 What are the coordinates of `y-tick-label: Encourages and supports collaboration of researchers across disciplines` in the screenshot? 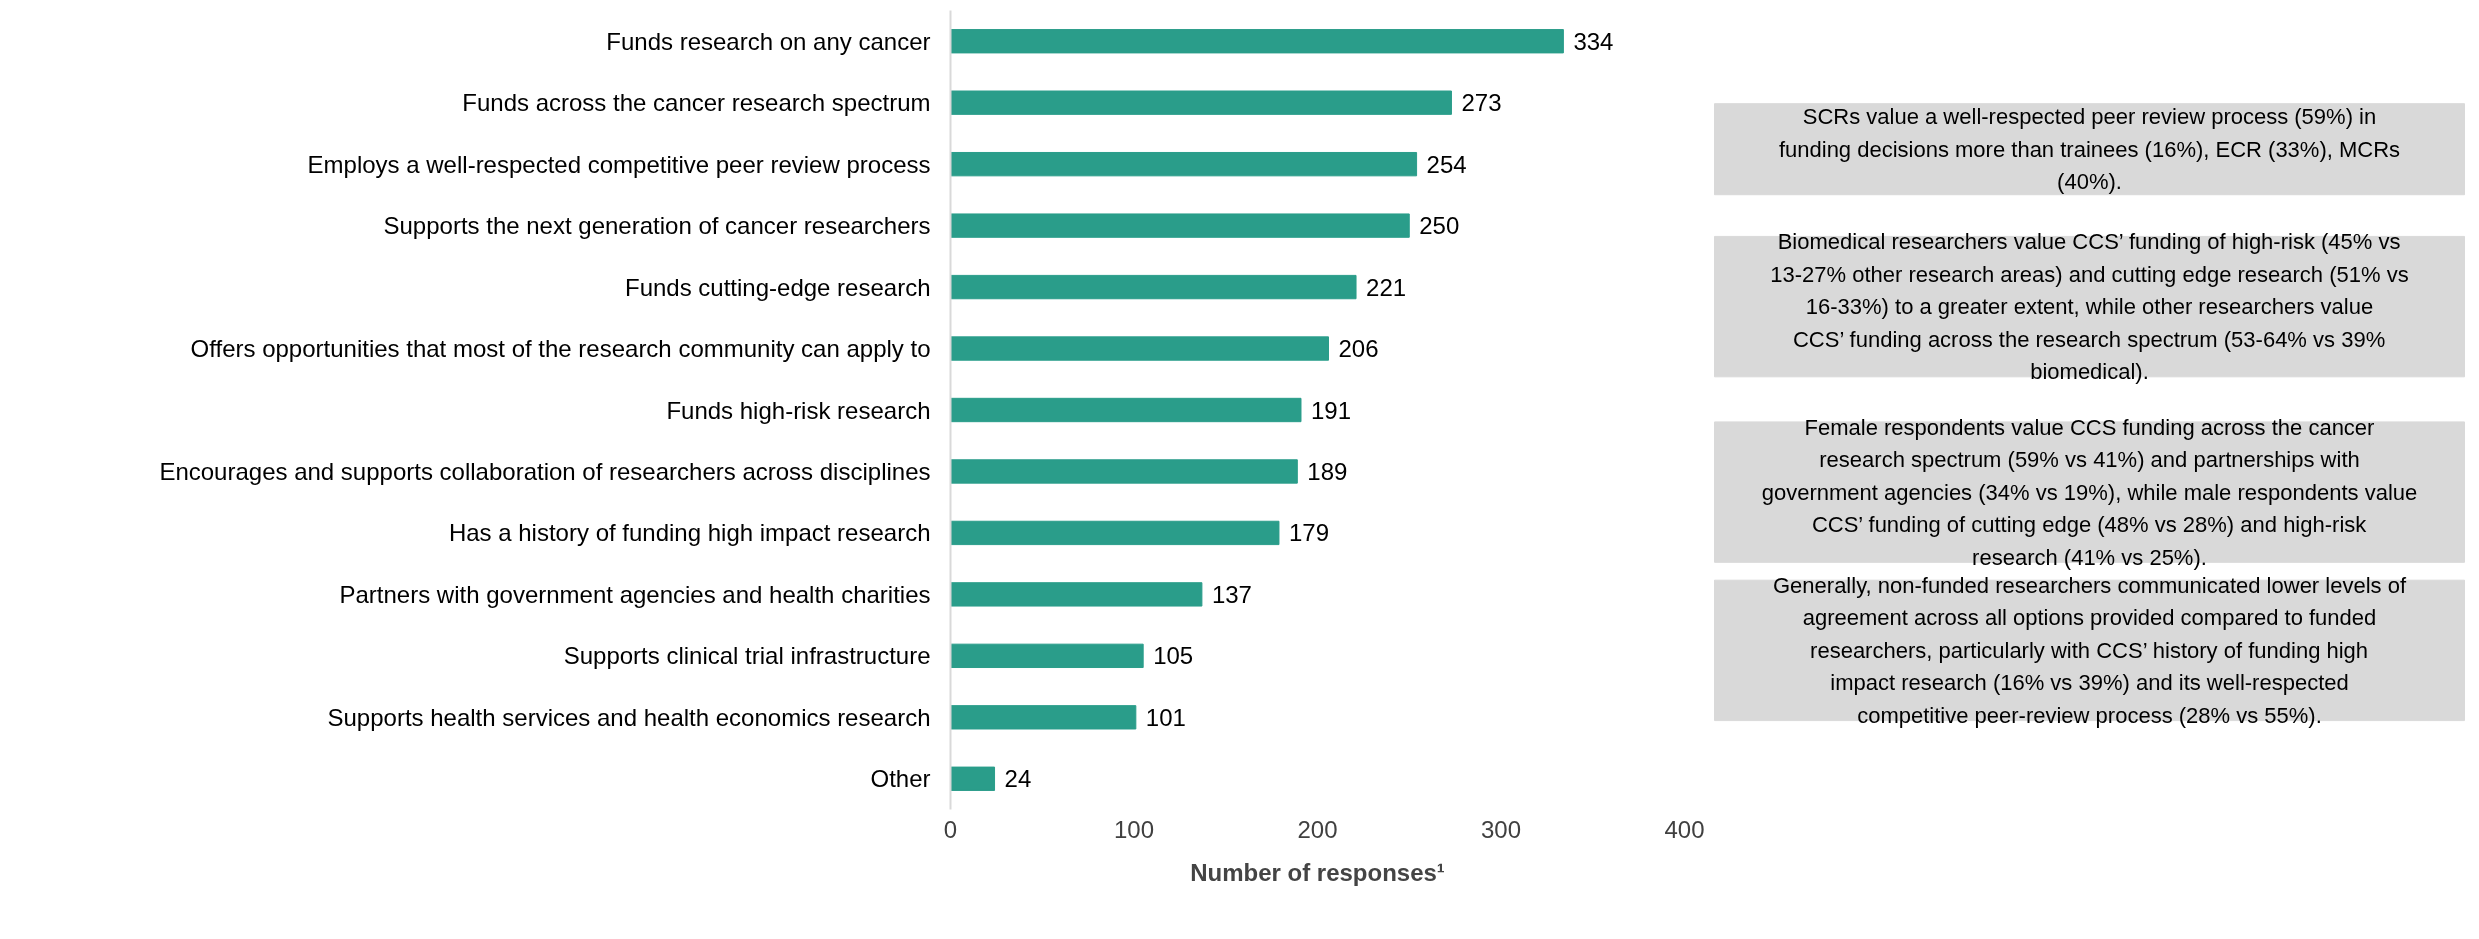 It's located at (545, 471).